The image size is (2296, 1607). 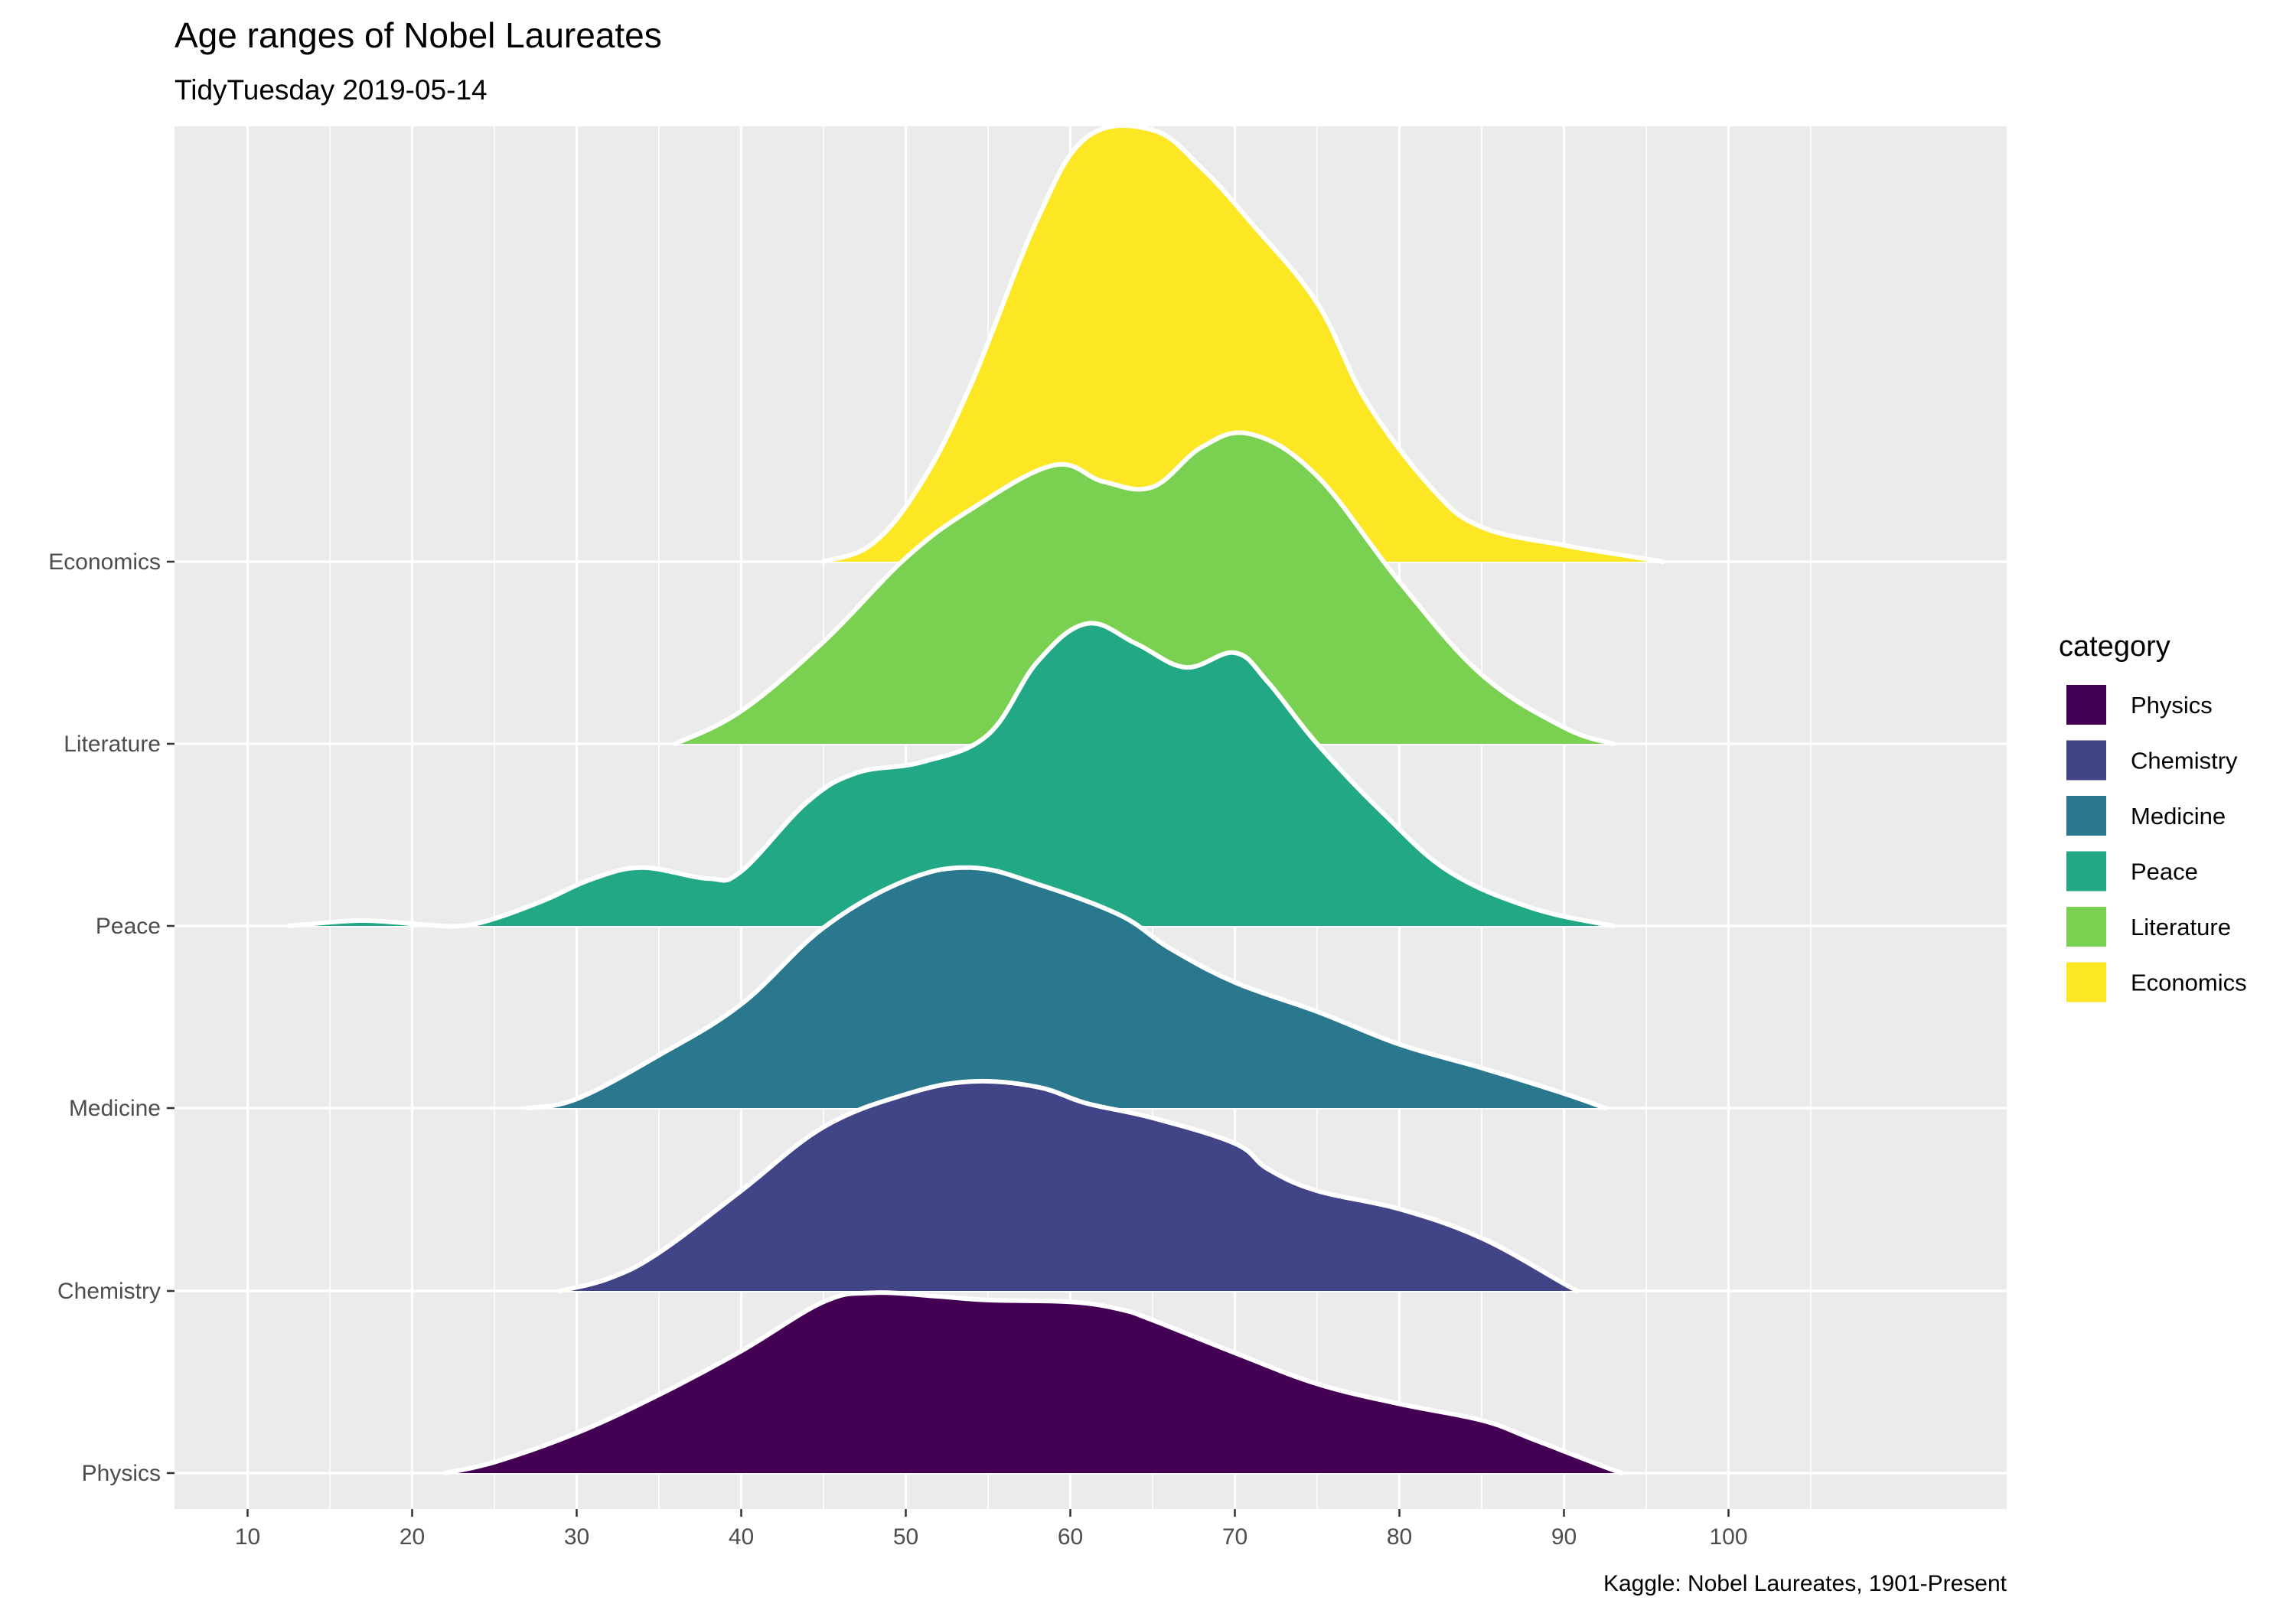 I want to click on legend-swatch-medicine, so click(x=2086, y=816).